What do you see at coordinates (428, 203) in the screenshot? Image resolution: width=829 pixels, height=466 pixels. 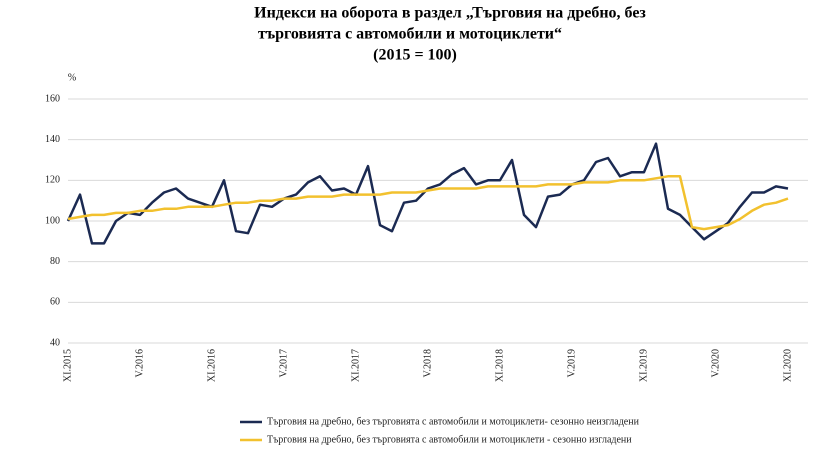 I see `series-line` at bounding box center [428, 203].